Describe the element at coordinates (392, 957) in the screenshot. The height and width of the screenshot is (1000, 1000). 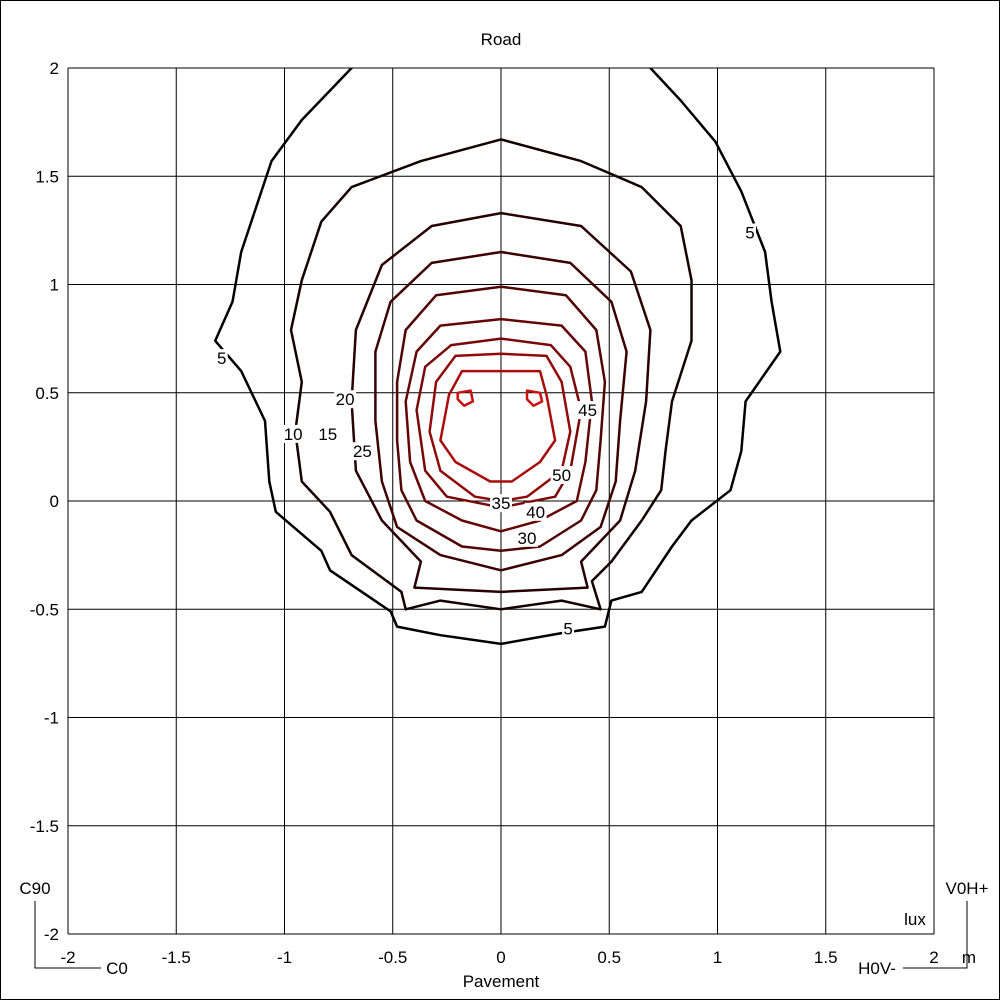
I see `x-tick-label: -0.5` at that location.